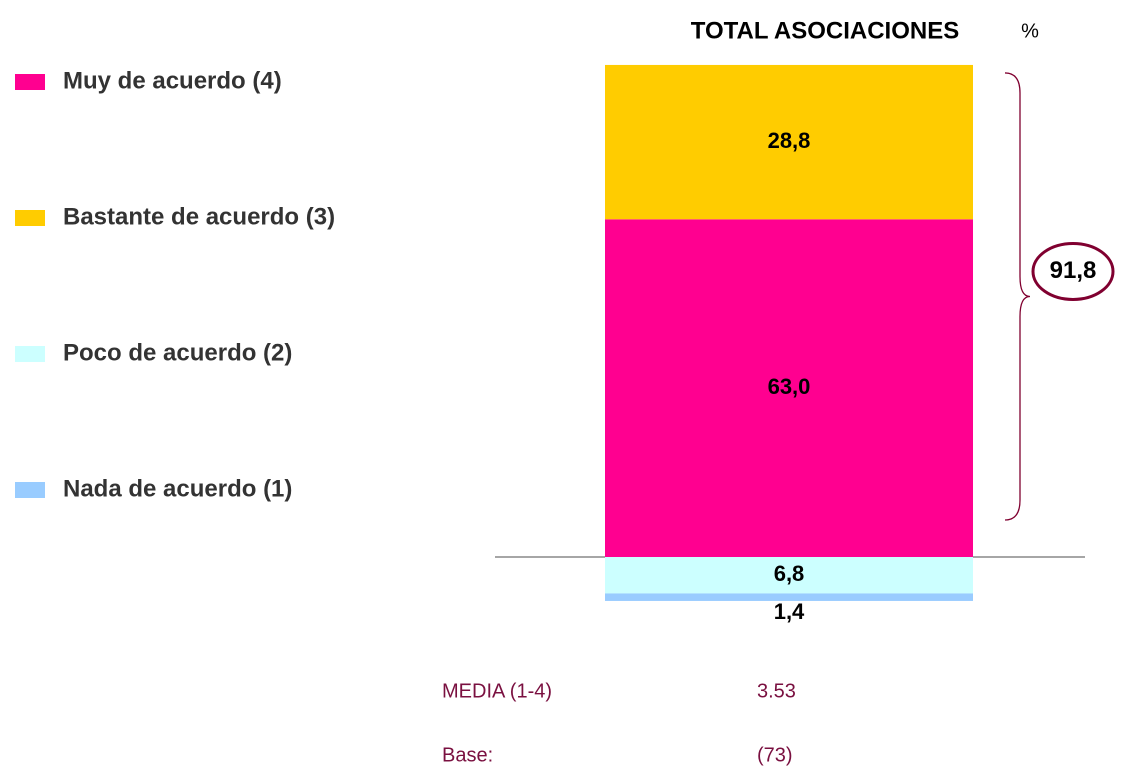 The width and height of the screenshot is (1124, 768). I want to click on legend-label: Poco de acuerdo (2), so click(177, 352).